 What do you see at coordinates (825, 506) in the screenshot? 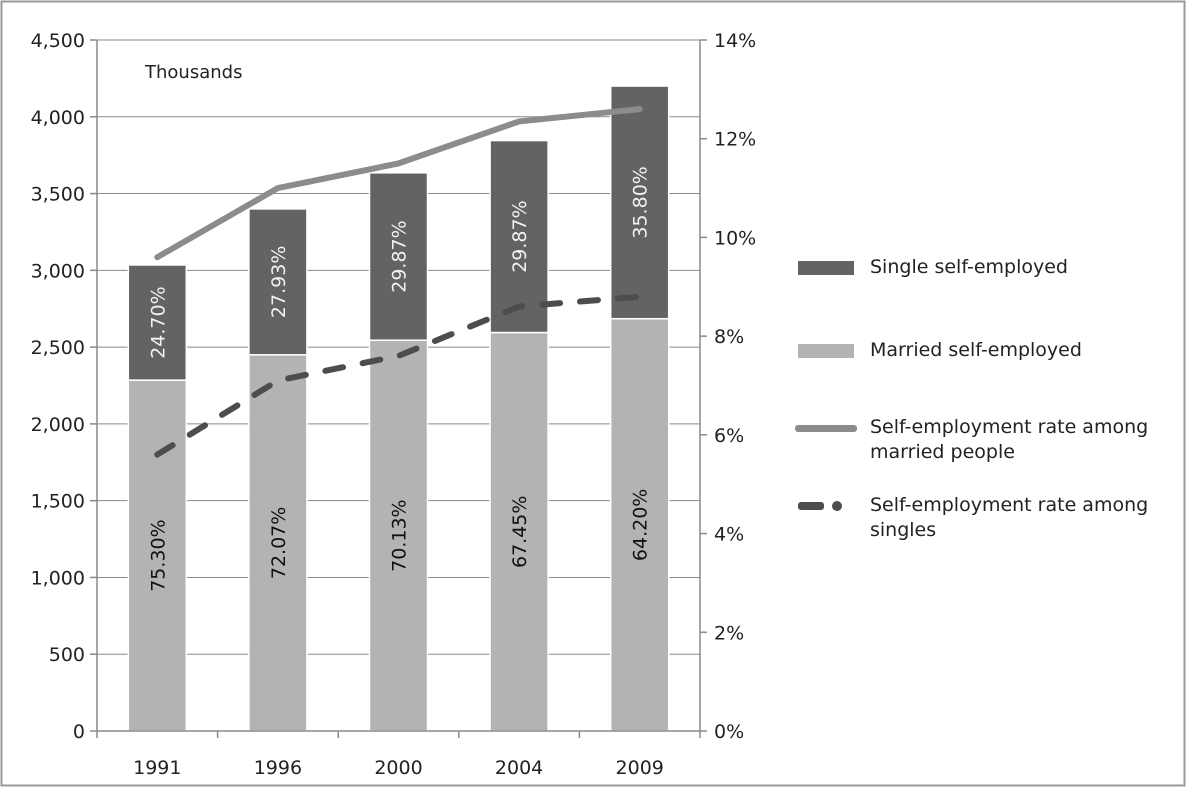
I see `legend-swatch-rate-singles` at bounding box center [825, 506].